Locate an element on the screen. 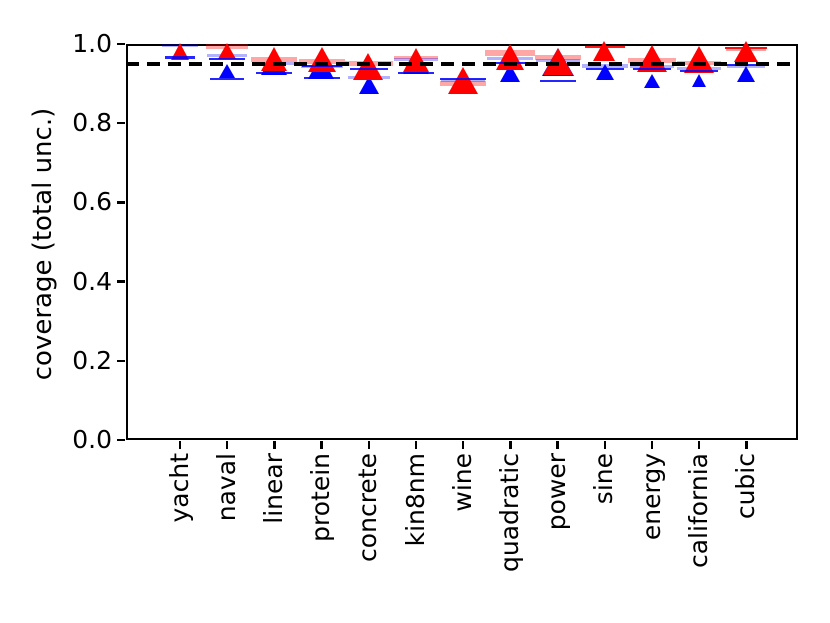 The width and height of the screenshot is (830, 623). marker-blue-energy is located at coordinates (652, 80).